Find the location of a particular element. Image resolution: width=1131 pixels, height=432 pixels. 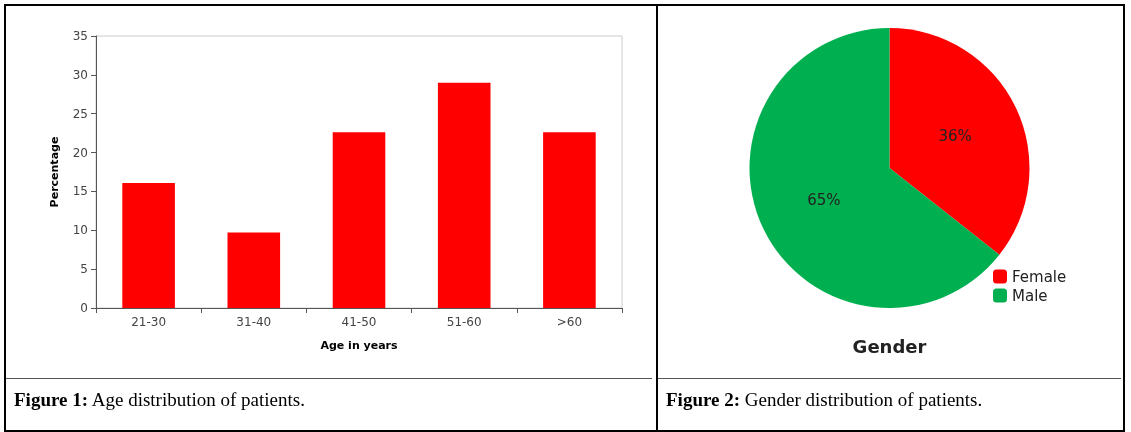

y-tick-label: 20 is located at coordinates (80, 152).